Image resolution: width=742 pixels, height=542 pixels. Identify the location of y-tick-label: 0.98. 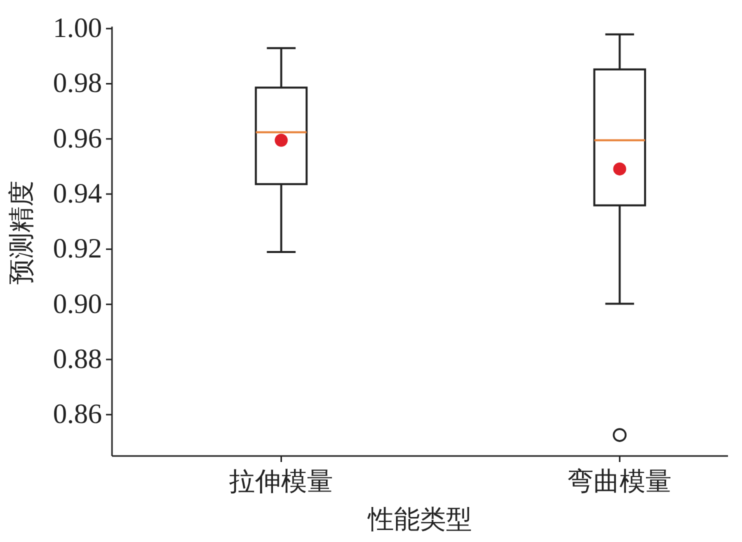
(77, 84).